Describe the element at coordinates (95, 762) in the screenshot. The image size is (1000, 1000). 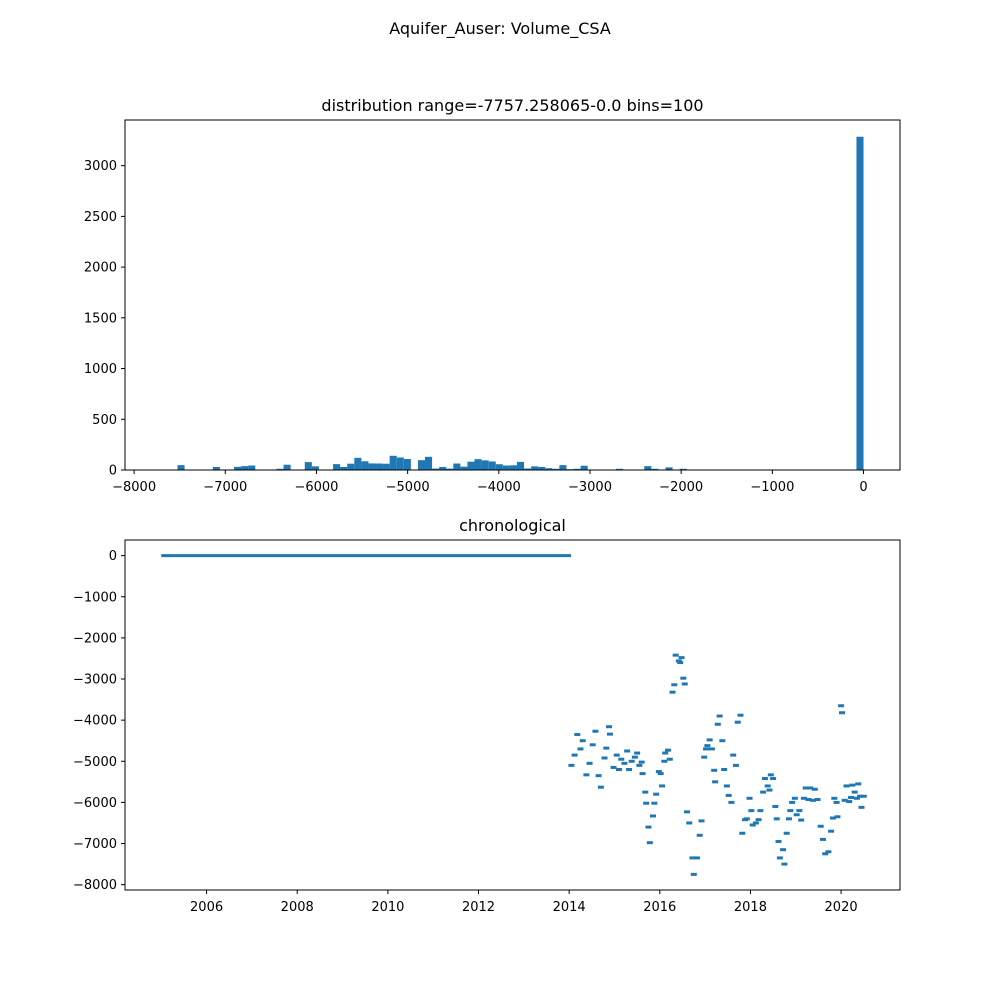
I see `y-tick-label: −5000` at that location.